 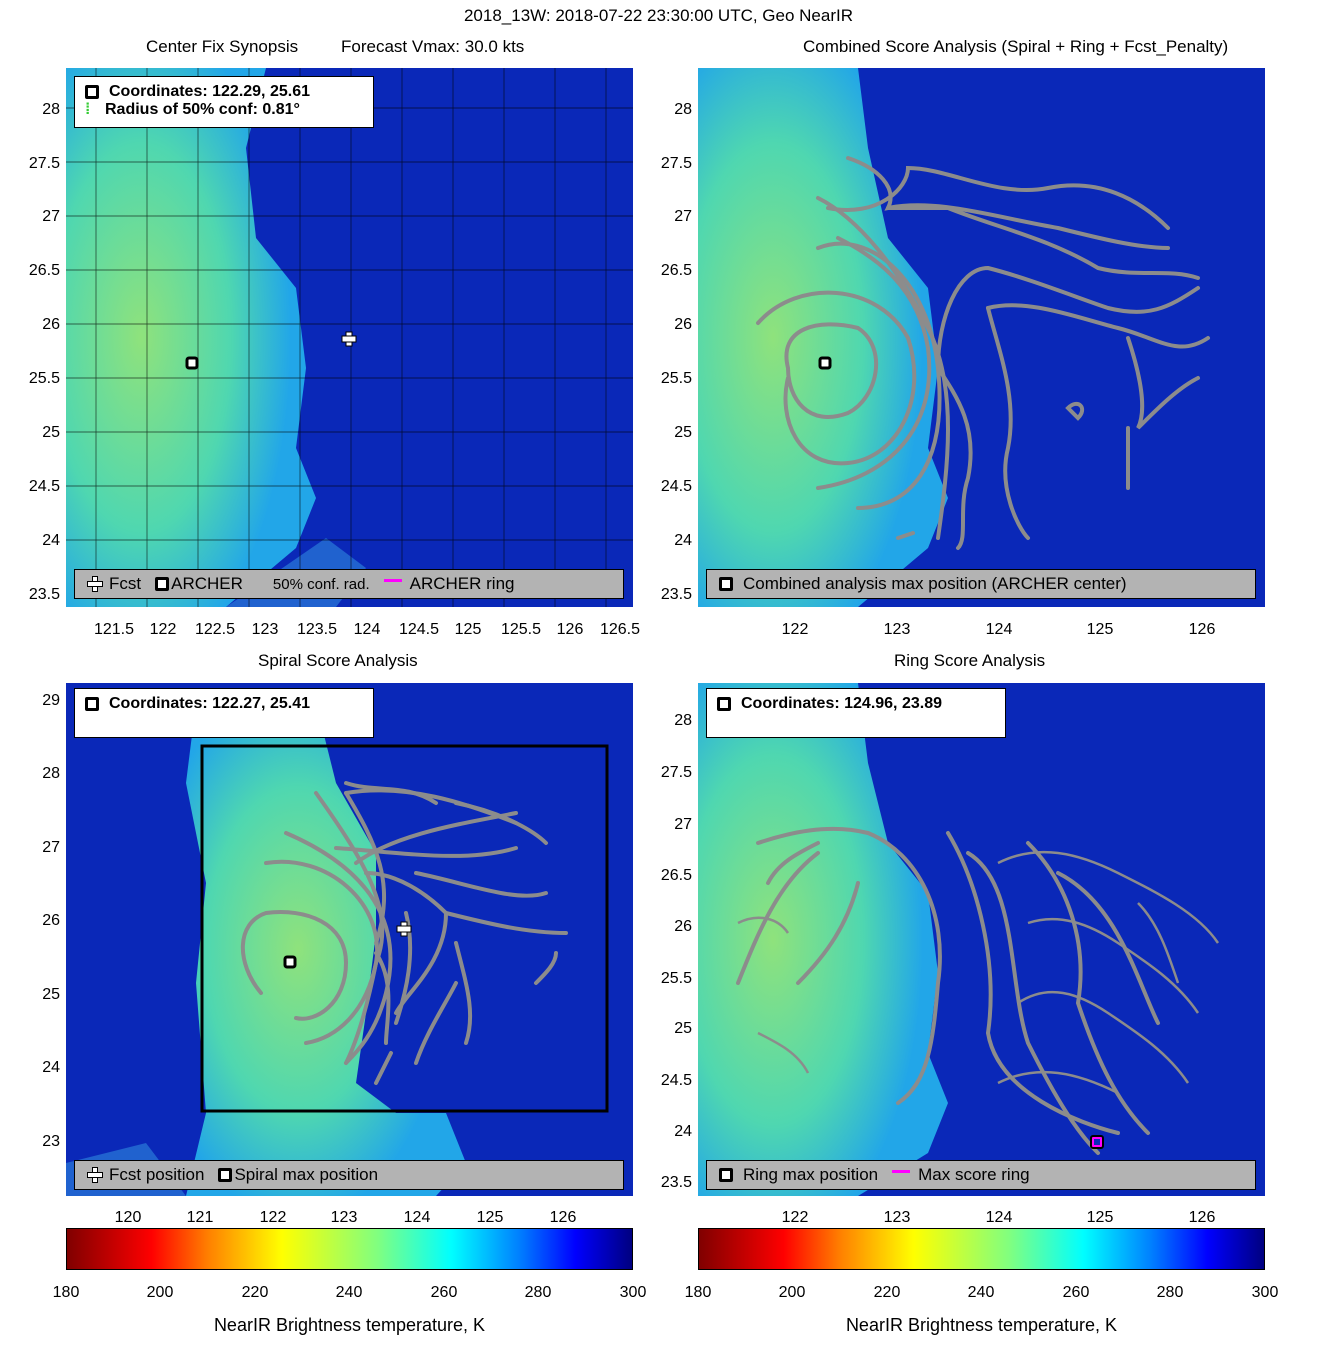 What do you see at coordinates (224, 713) in the screenshot?
I see `panel3-infobox: Coordinates: 122.27, 25.41` at bounding box center [224, 713].